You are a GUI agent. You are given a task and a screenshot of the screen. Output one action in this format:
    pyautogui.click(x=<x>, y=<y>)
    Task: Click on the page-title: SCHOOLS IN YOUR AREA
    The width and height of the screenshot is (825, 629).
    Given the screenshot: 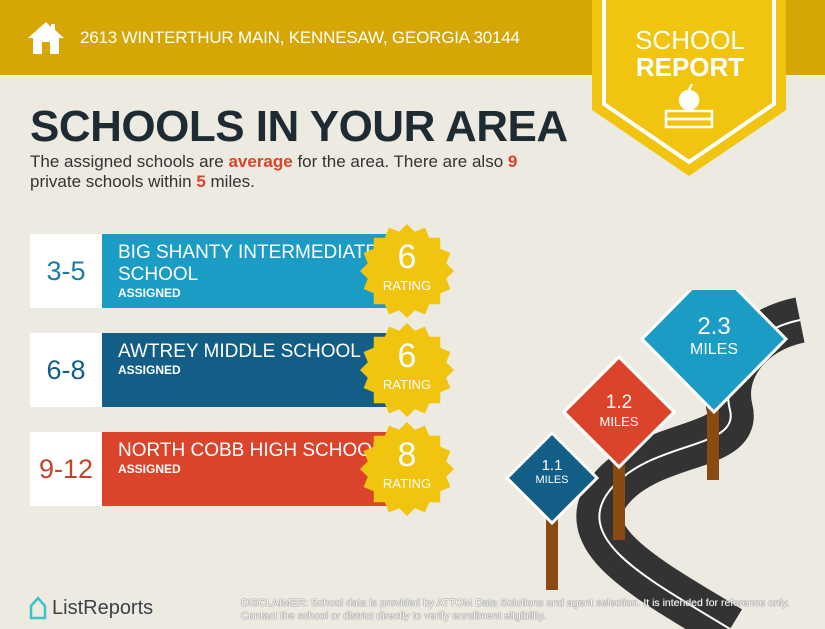 What is the action you would take?
    pyautogui.click(x=299, y=126)
    